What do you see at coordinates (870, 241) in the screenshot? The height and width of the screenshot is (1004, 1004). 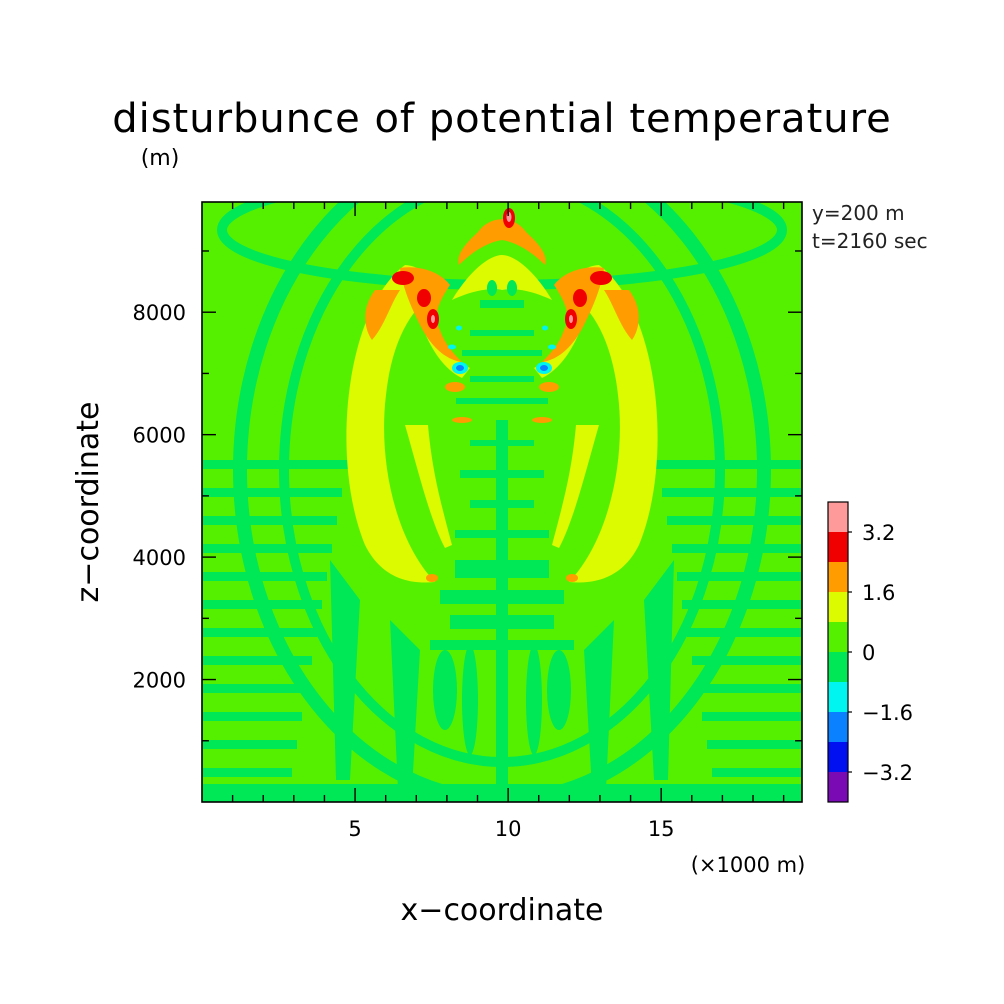 I see `time-annotation: t=2160 sec` at bounding box center [870, 241].